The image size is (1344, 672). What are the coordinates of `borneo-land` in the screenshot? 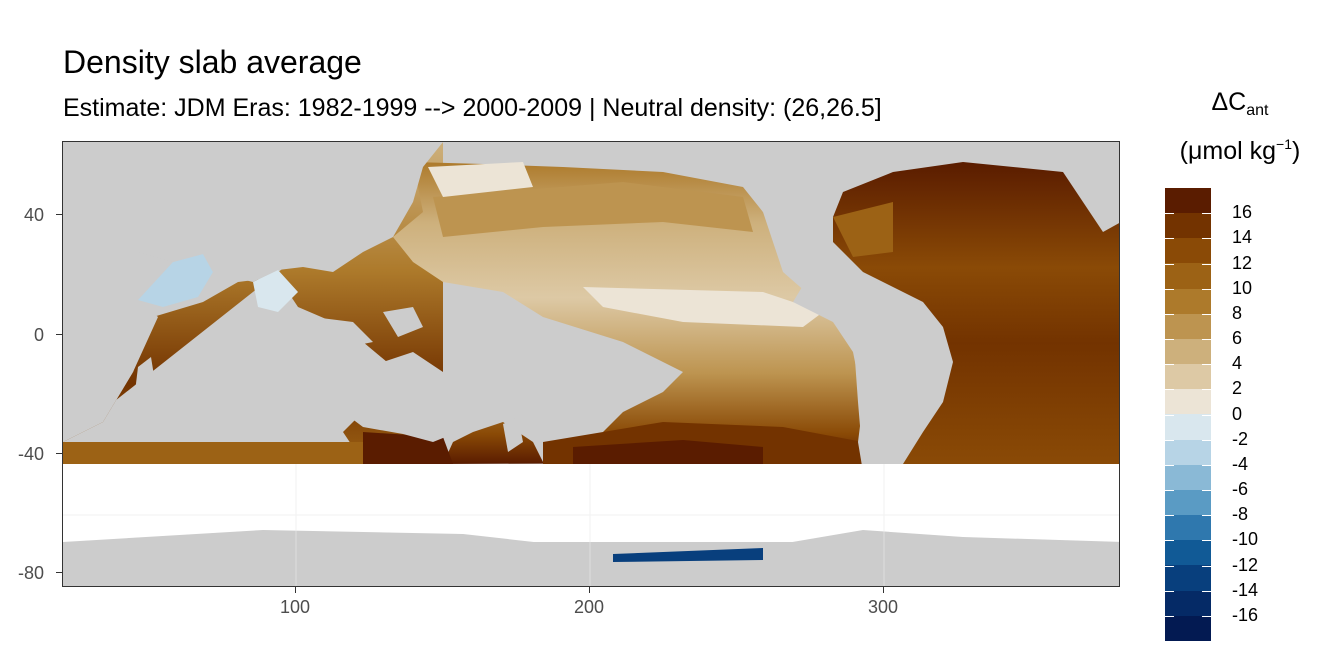 It's located at (403, 322).